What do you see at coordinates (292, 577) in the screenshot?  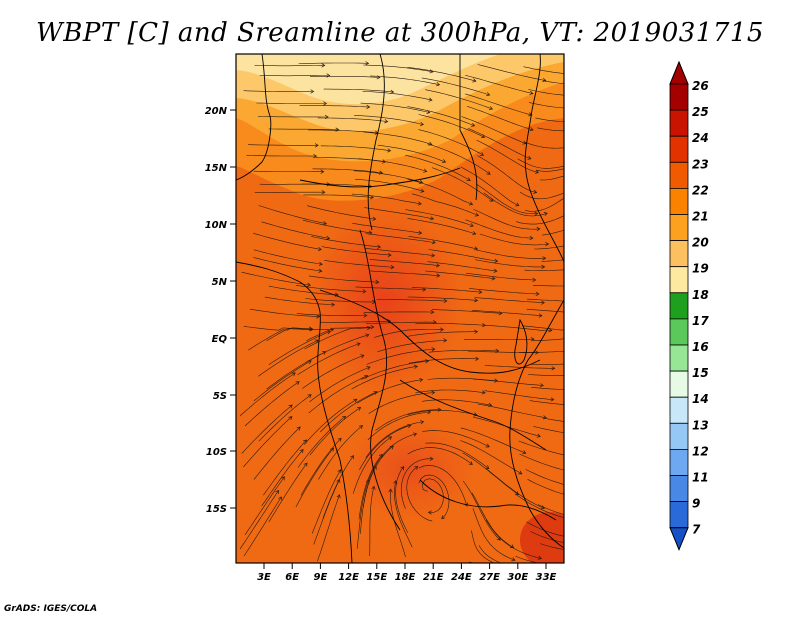 I see `lon-label: 6E` at bounding box center [292, 577].